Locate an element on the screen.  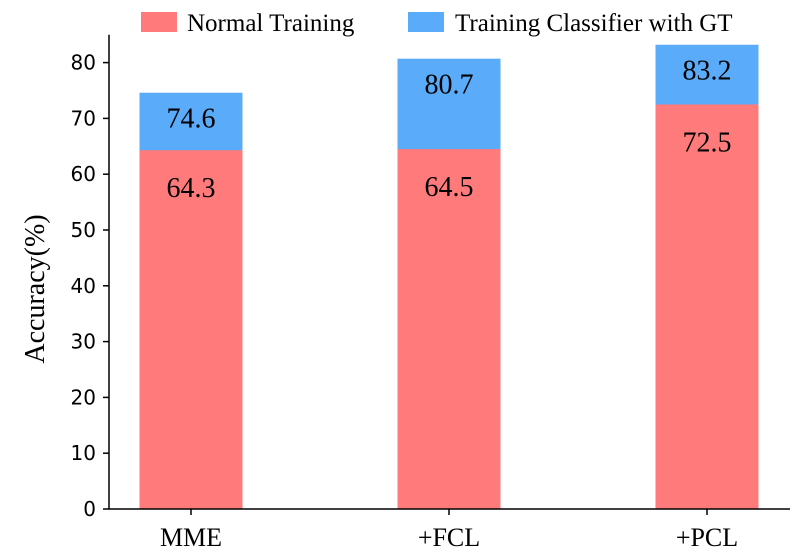
y-tick-label: 60 is located at coordinates (83, 174).